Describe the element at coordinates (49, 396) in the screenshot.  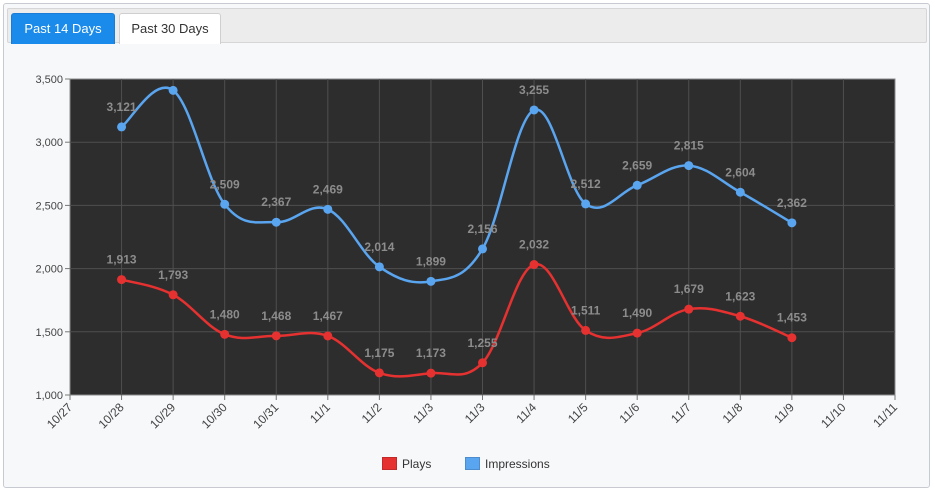
I see `y-tick-label: 1,000` at that location.